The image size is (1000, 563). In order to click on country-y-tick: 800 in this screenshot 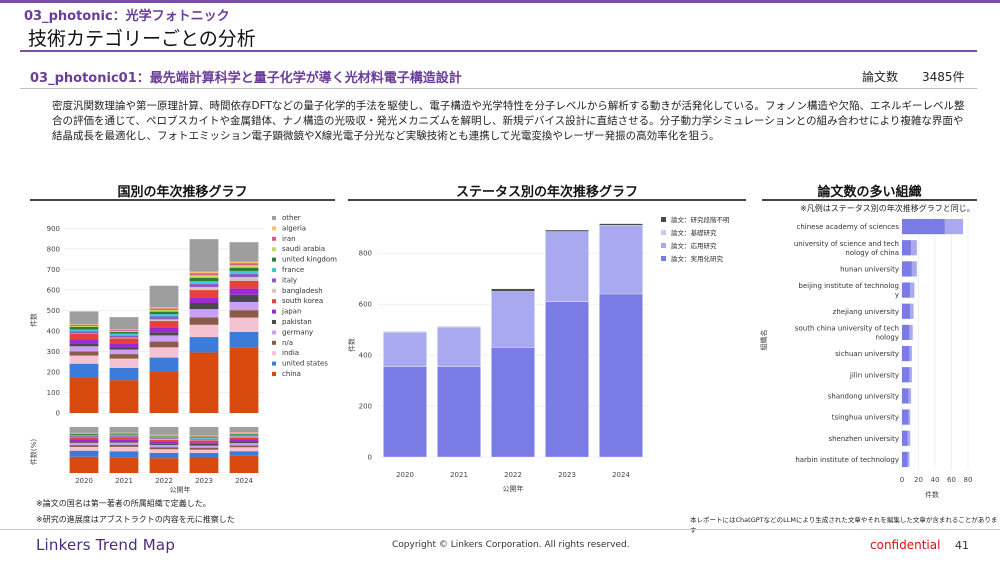, I will do `click(53, 249)`.